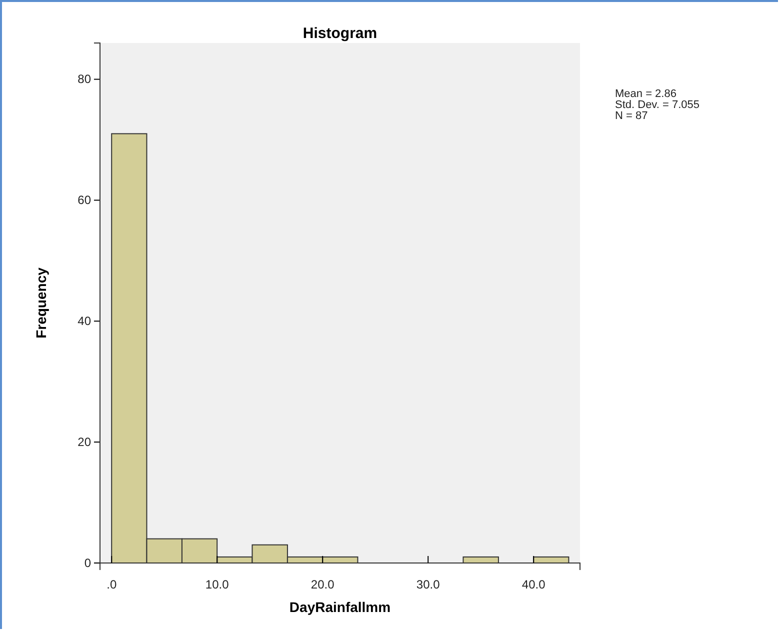 This screenshot has height=631, width=780. What do you see at coordinates (657, 105) in the screenshot?
I see `text: Std. Dev. = 7.055` at bounding box center [657, 105].